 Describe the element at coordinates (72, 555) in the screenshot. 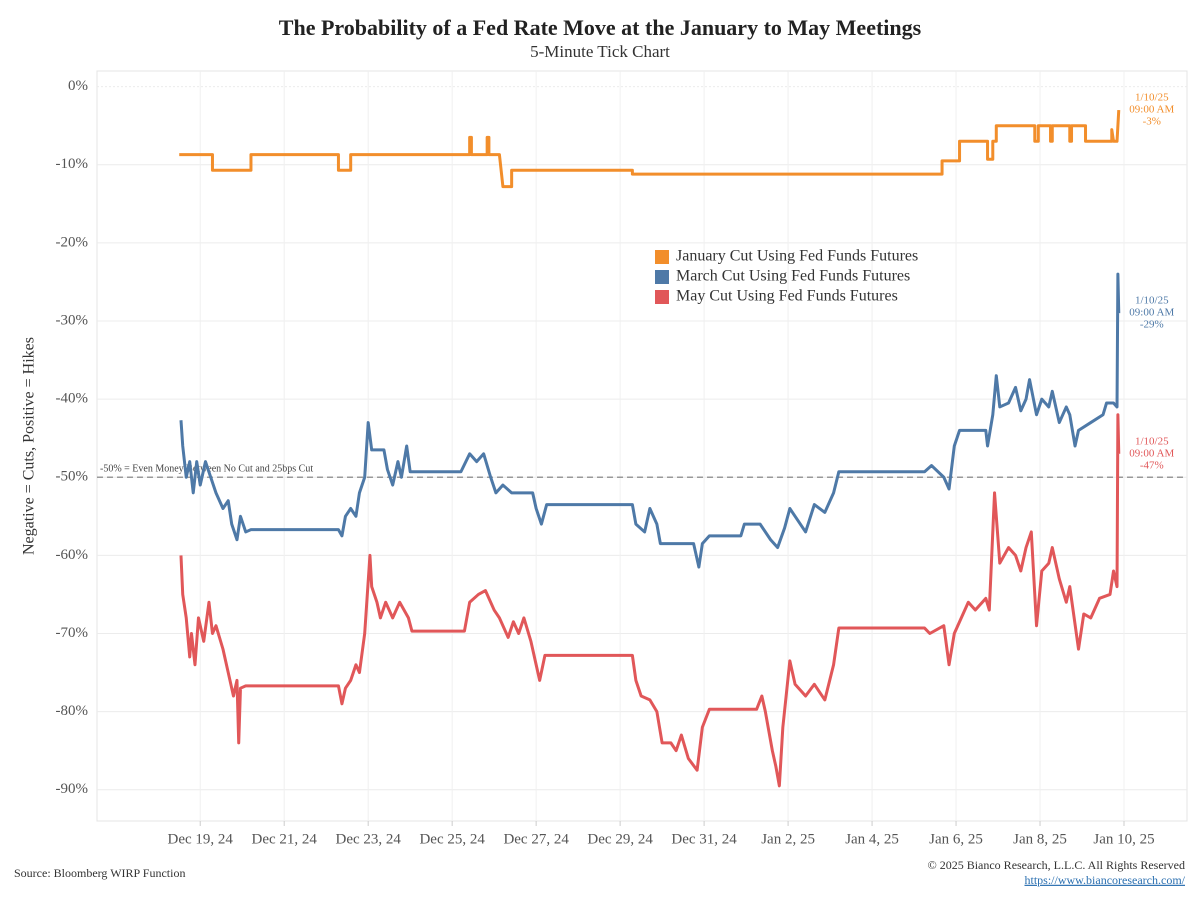

I see `y-tick-label: -60%` at that location.